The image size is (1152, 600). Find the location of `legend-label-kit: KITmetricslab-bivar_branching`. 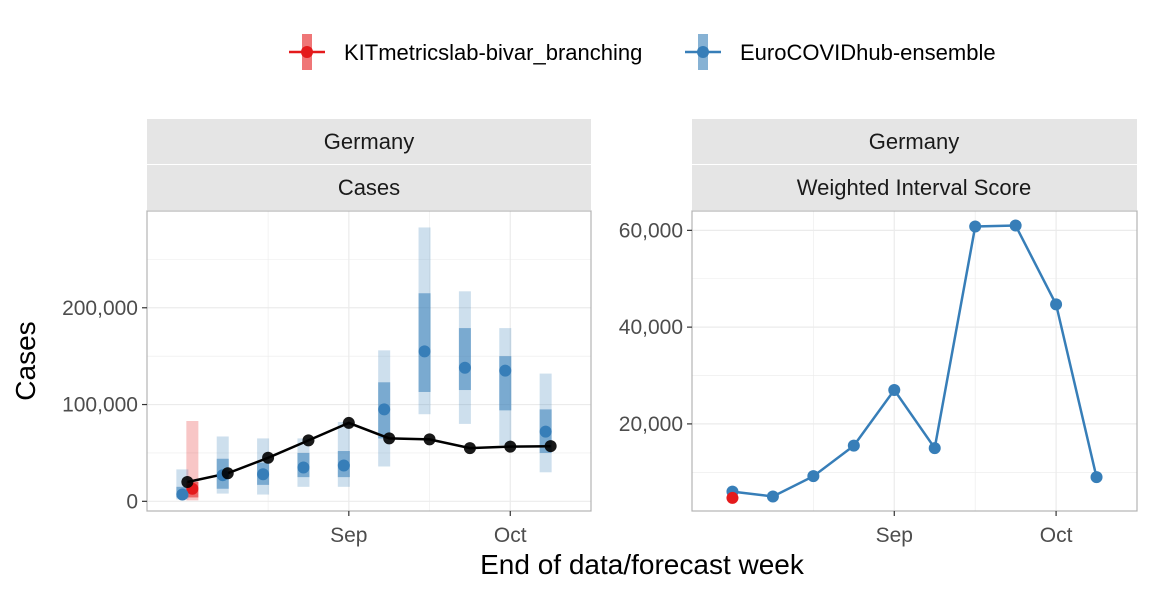

legend-label-kit: KITmetricslab-bivar_branching is located at coordinates (493, 52).